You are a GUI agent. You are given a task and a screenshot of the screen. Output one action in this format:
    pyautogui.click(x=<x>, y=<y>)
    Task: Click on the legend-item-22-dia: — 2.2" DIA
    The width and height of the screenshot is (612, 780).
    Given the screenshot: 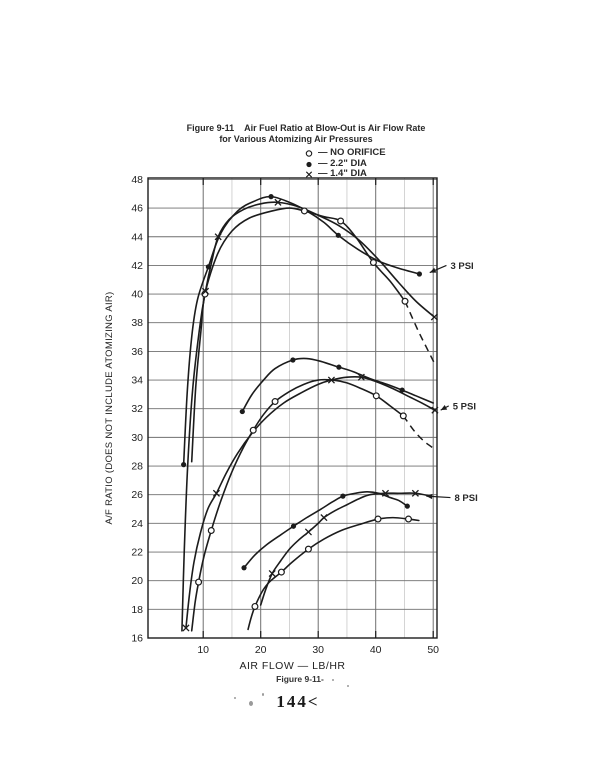 What is the action you would take?
    pyautogui.click(x=344, y=163)
    